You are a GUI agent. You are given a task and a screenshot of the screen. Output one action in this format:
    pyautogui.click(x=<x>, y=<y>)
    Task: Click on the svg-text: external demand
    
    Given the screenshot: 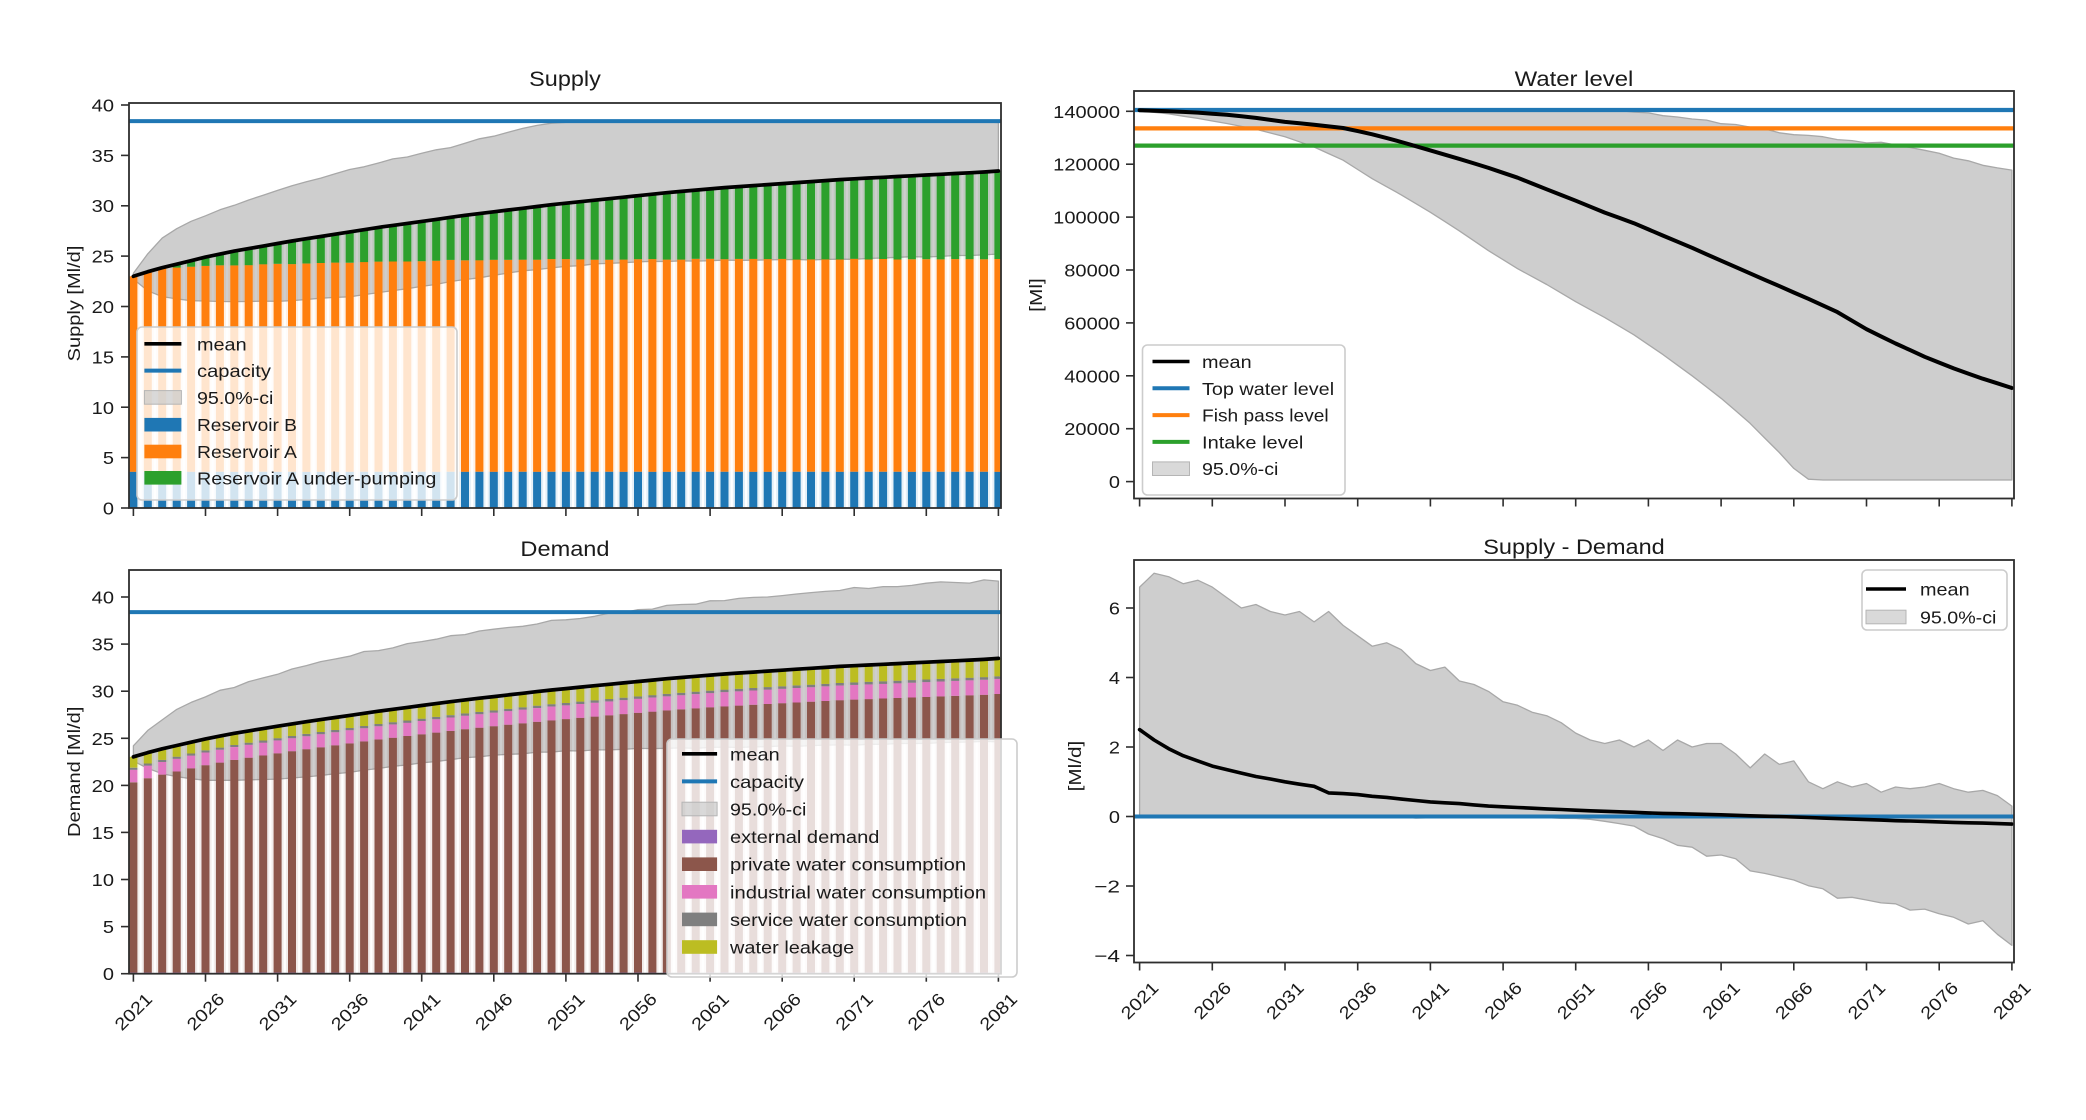 What is the action you would take?
    pyautogui.click(x=804, y=837)
    